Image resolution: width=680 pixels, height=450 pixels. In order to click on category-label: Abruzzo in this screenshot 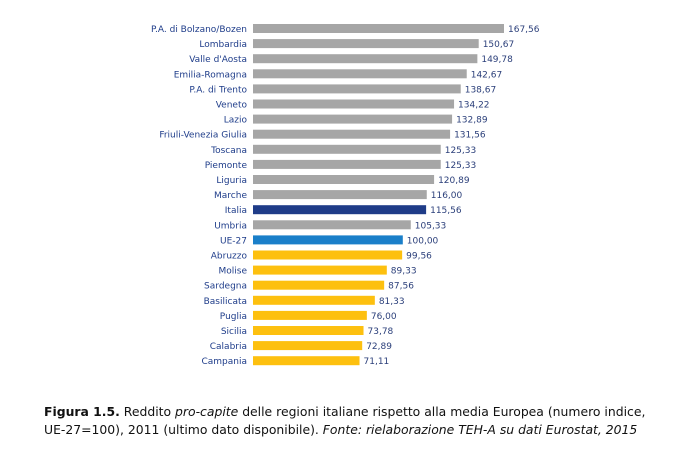, I will do `click(229, 257)`.